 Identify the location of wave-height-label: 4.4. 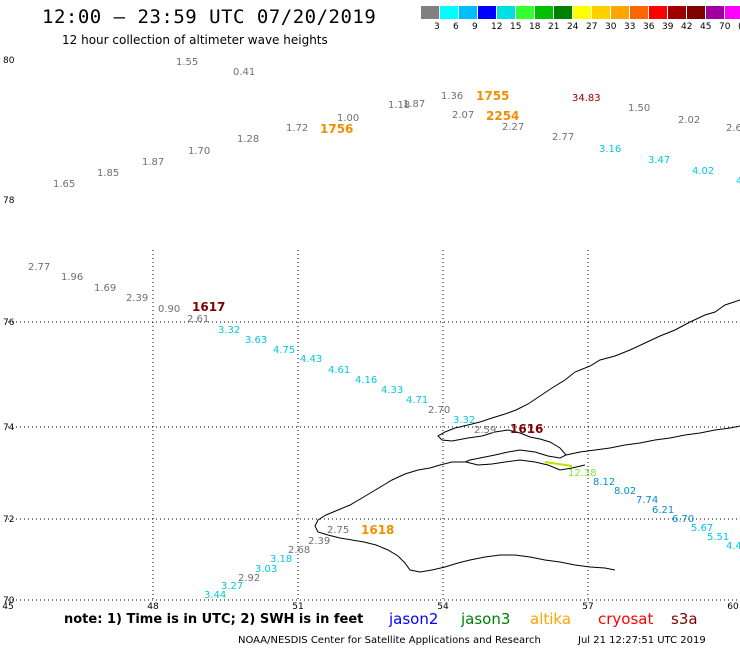
(733, 546).